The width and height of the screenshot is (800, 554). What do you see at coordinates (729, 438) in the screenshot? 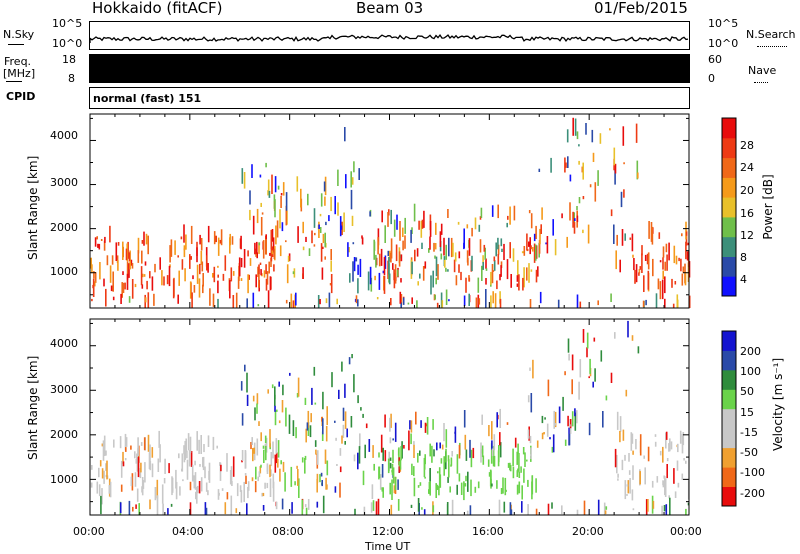
I see `velocity-colorbar-swatch` at bounding box center [729, 438].